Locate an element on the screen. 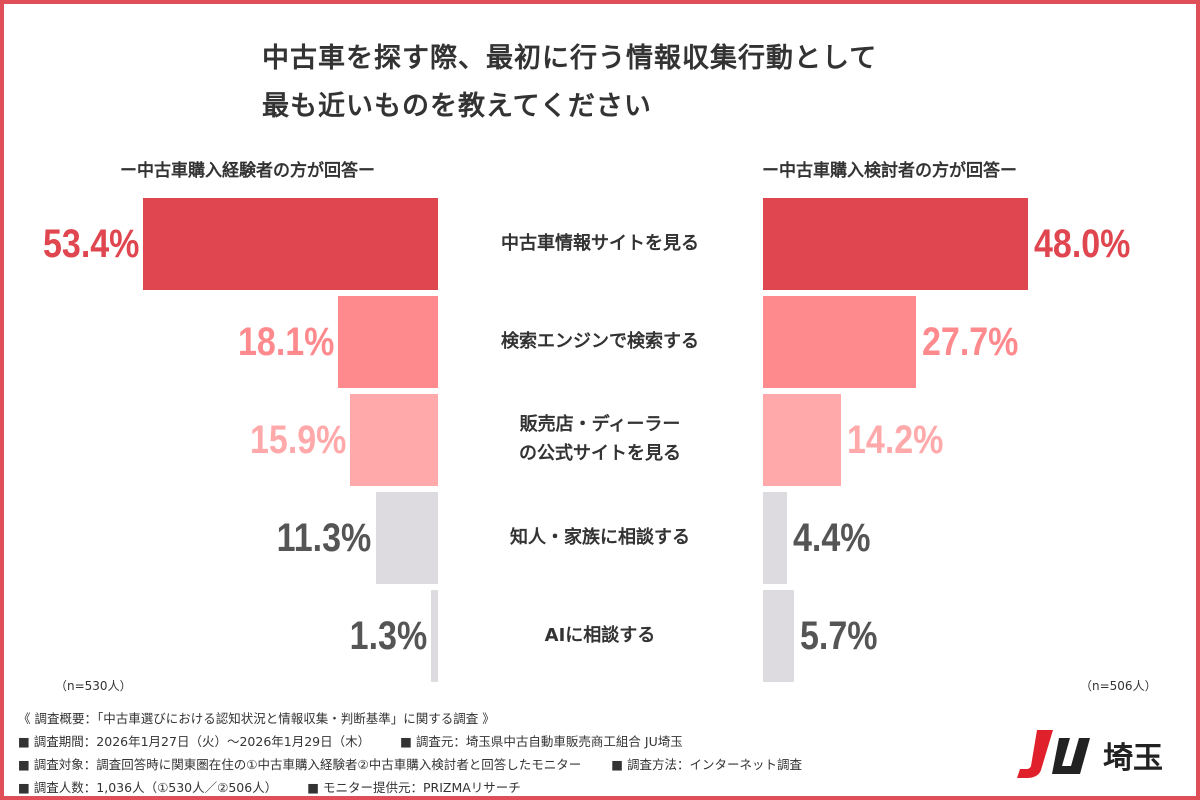 The image size is (1200, 800). right-series-title: ー中古車購入検討者の方が回答ー is located at coordinates (889, 171).